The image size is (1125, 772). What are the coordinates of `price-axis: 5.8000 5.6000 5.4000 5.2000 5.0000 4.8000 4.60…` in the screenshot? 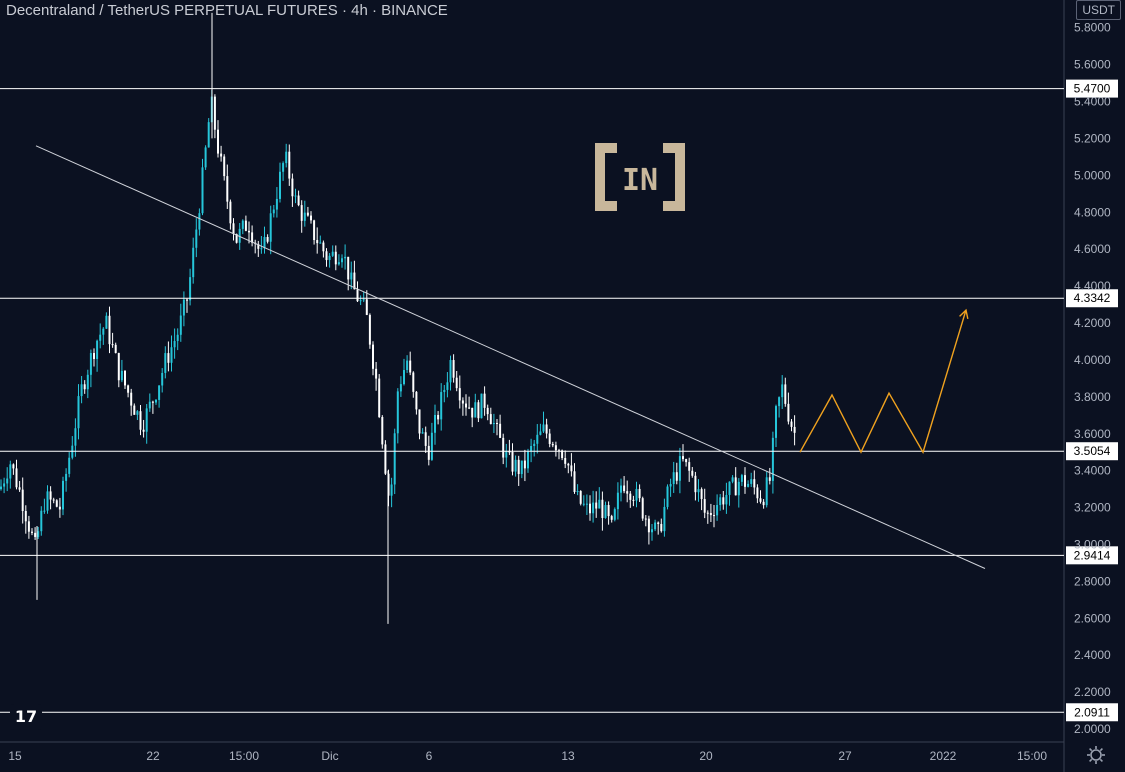 It's located at (1092, 378).